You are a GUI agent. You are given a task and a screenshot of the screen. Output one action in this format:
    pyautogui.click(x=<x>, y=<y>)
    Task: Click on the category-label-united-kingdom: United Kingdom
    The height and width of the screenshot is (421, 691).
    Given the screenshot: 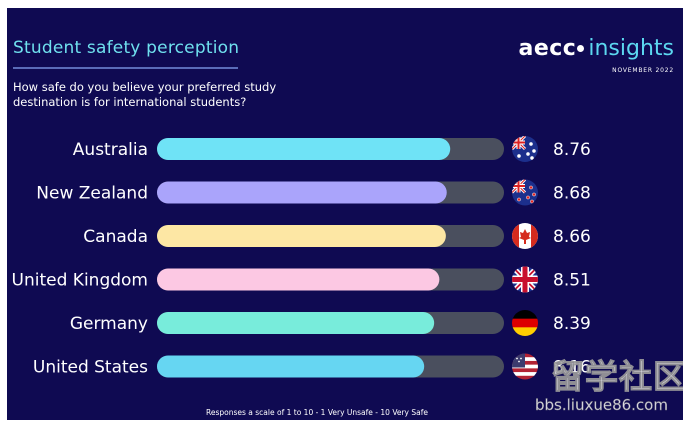 What is the action you would take?
    pyautogui.click(x=80, y=281)
    